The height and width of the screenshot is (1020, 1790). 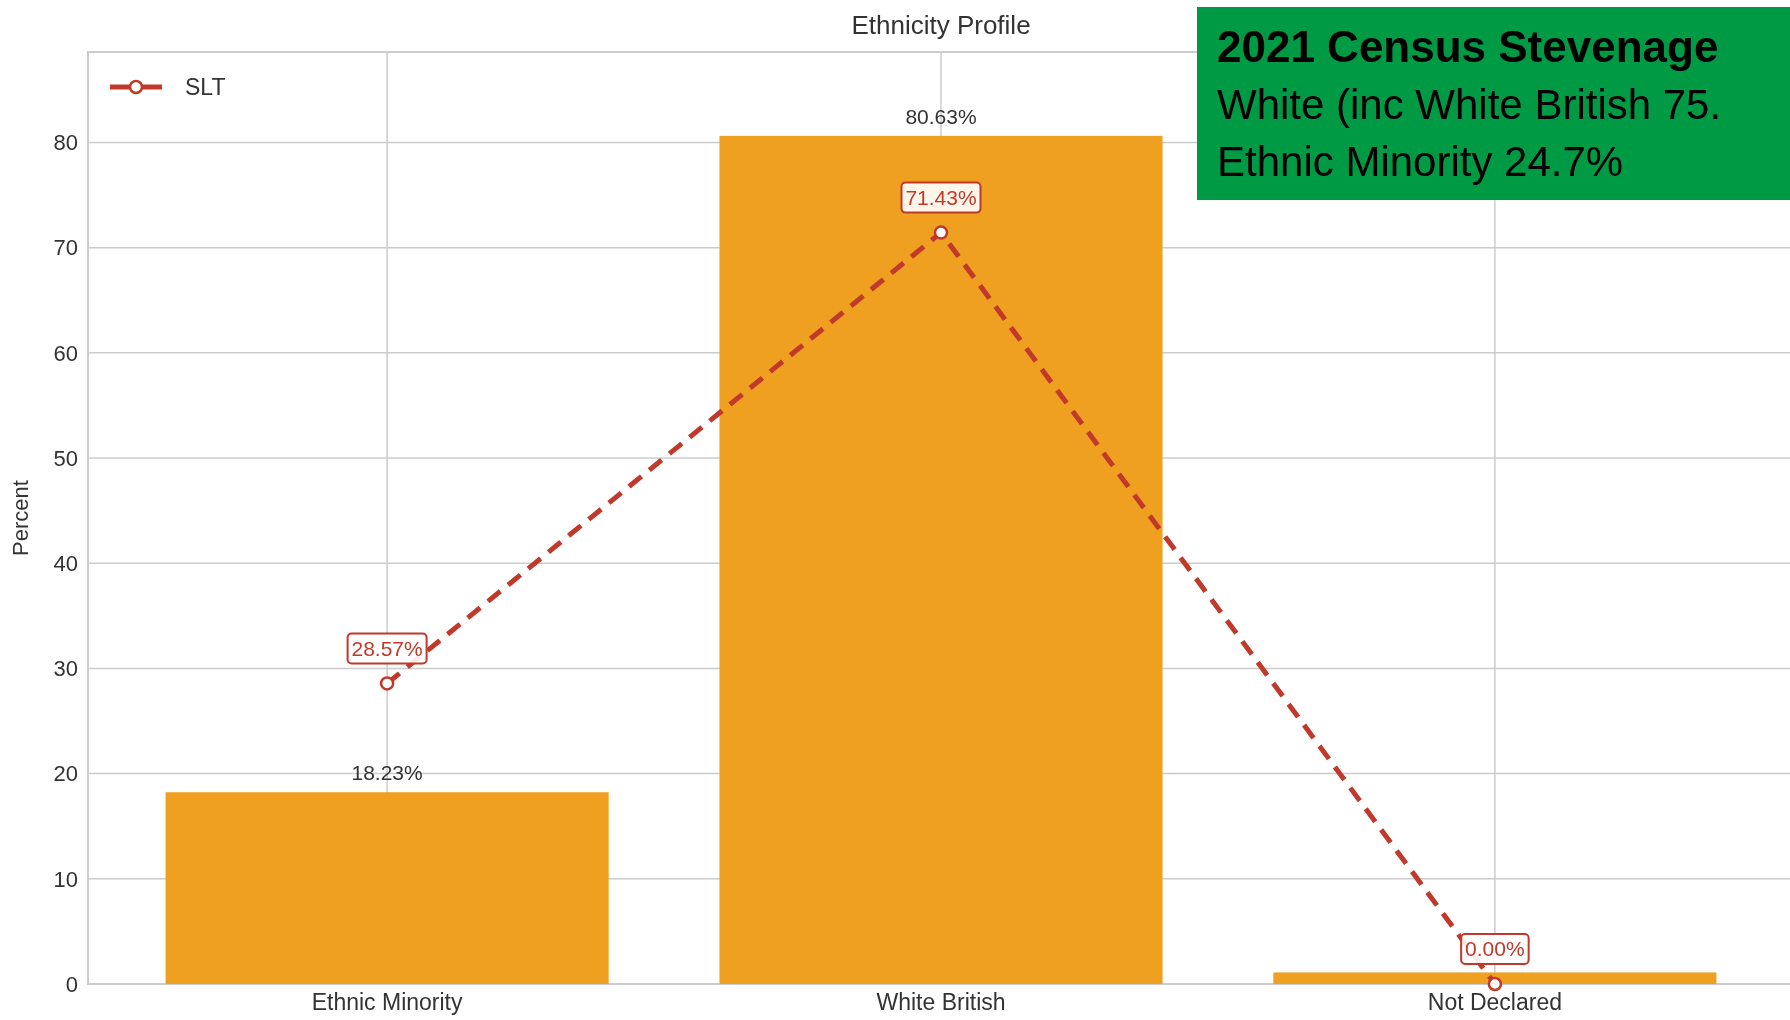 What do you see at coordinates (71, 984) in the screenshot?
I see `y-tick-label: 0` at bounding box center [71, 984].